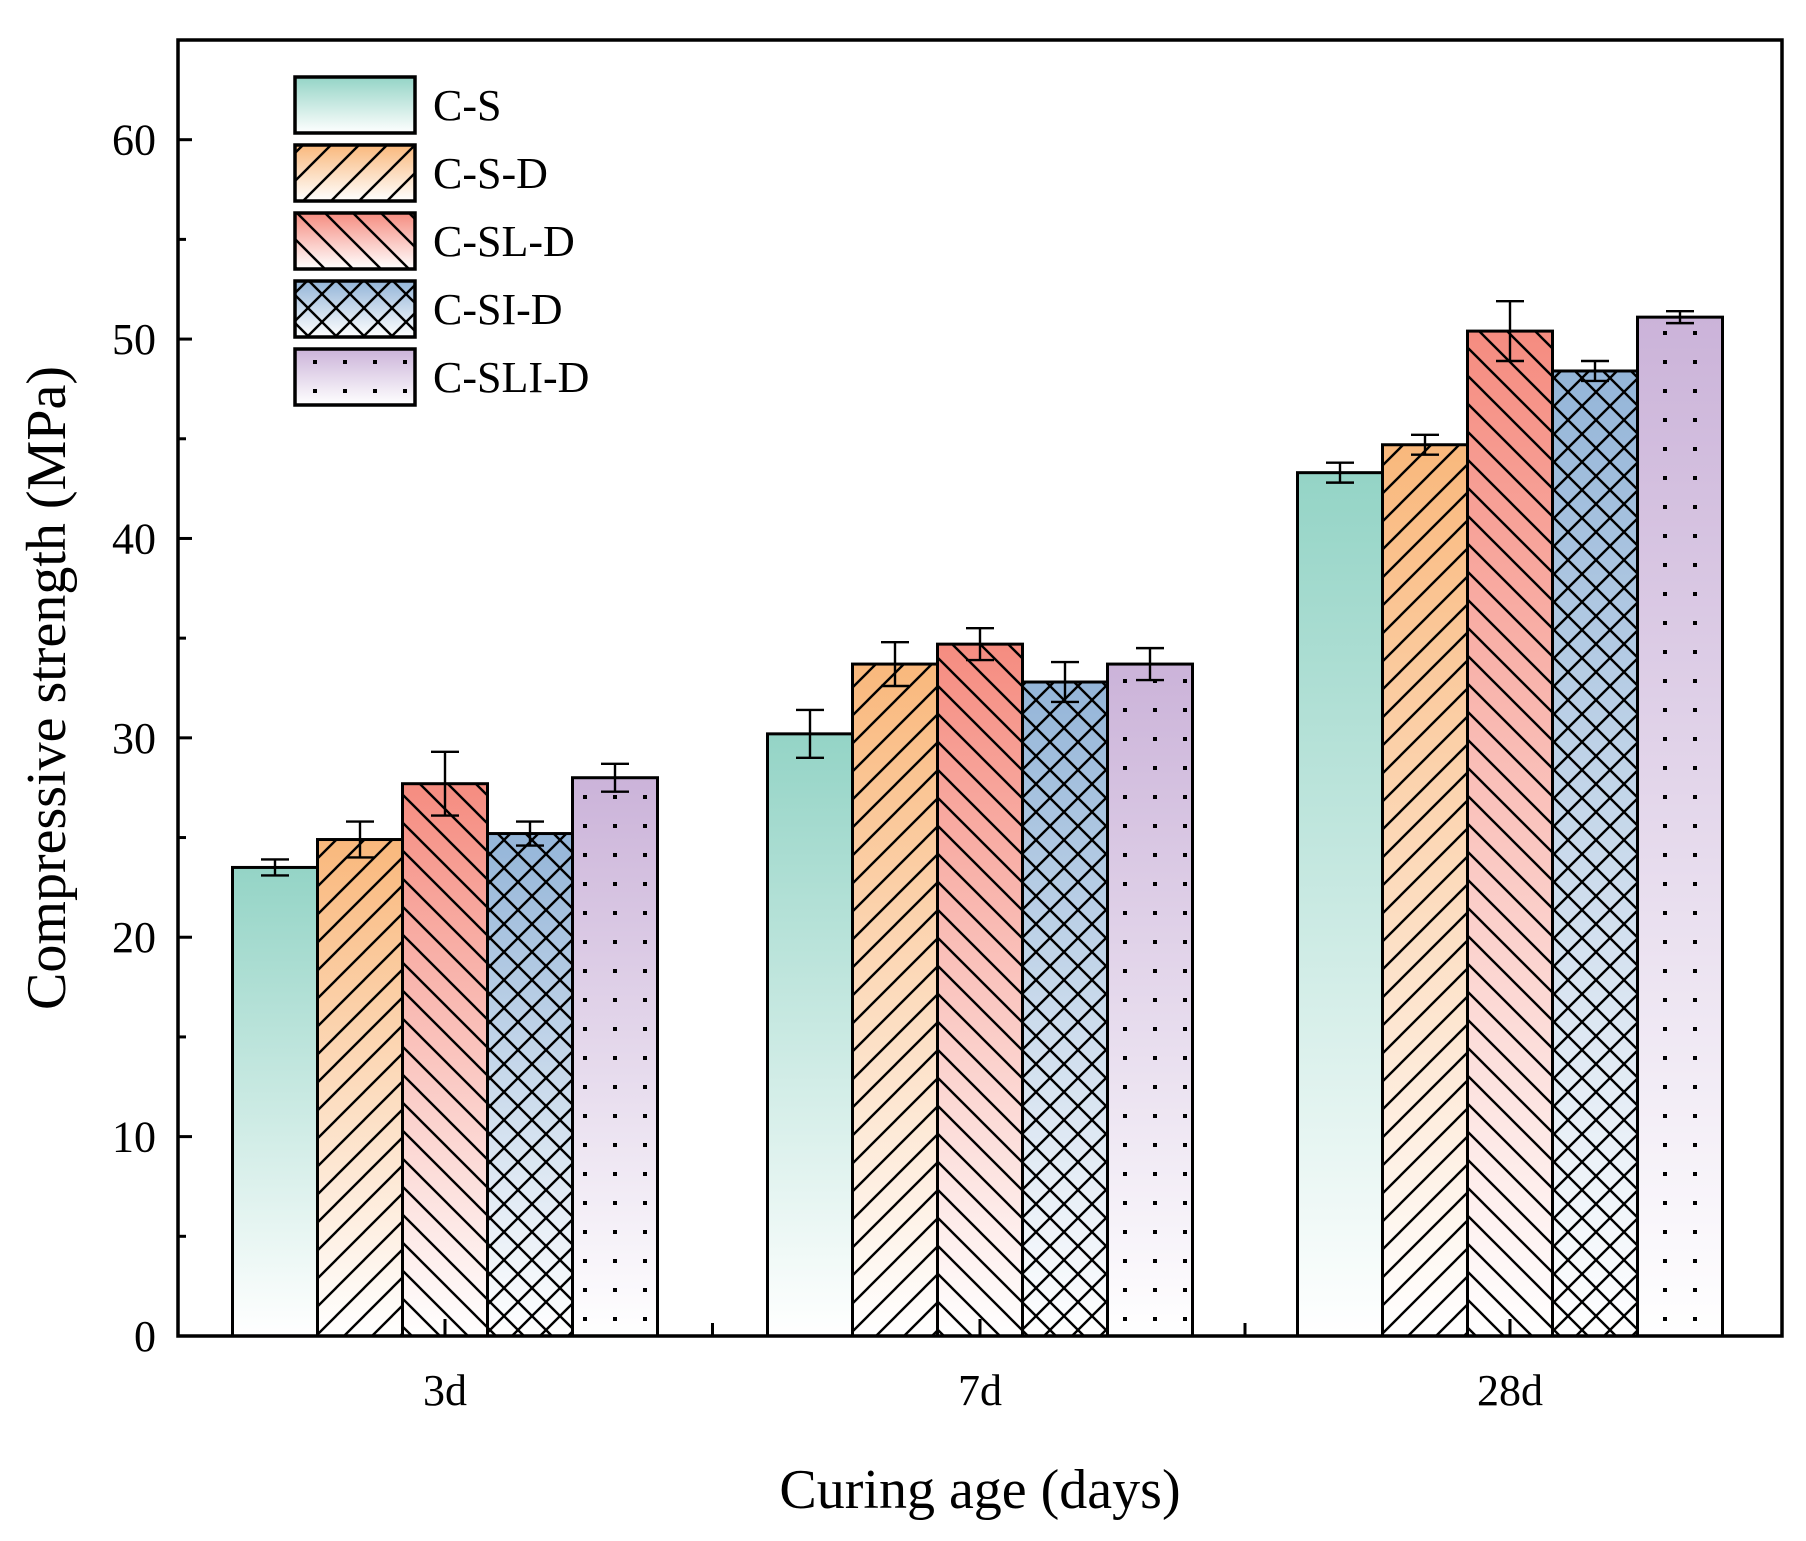 The height and width of the screenshot is (1541, 1806). What do you see at coordinates (1595, 371) in the screenshot?
I see `error-bar-c-si-d-28d` at bounding box center [1595, 371].